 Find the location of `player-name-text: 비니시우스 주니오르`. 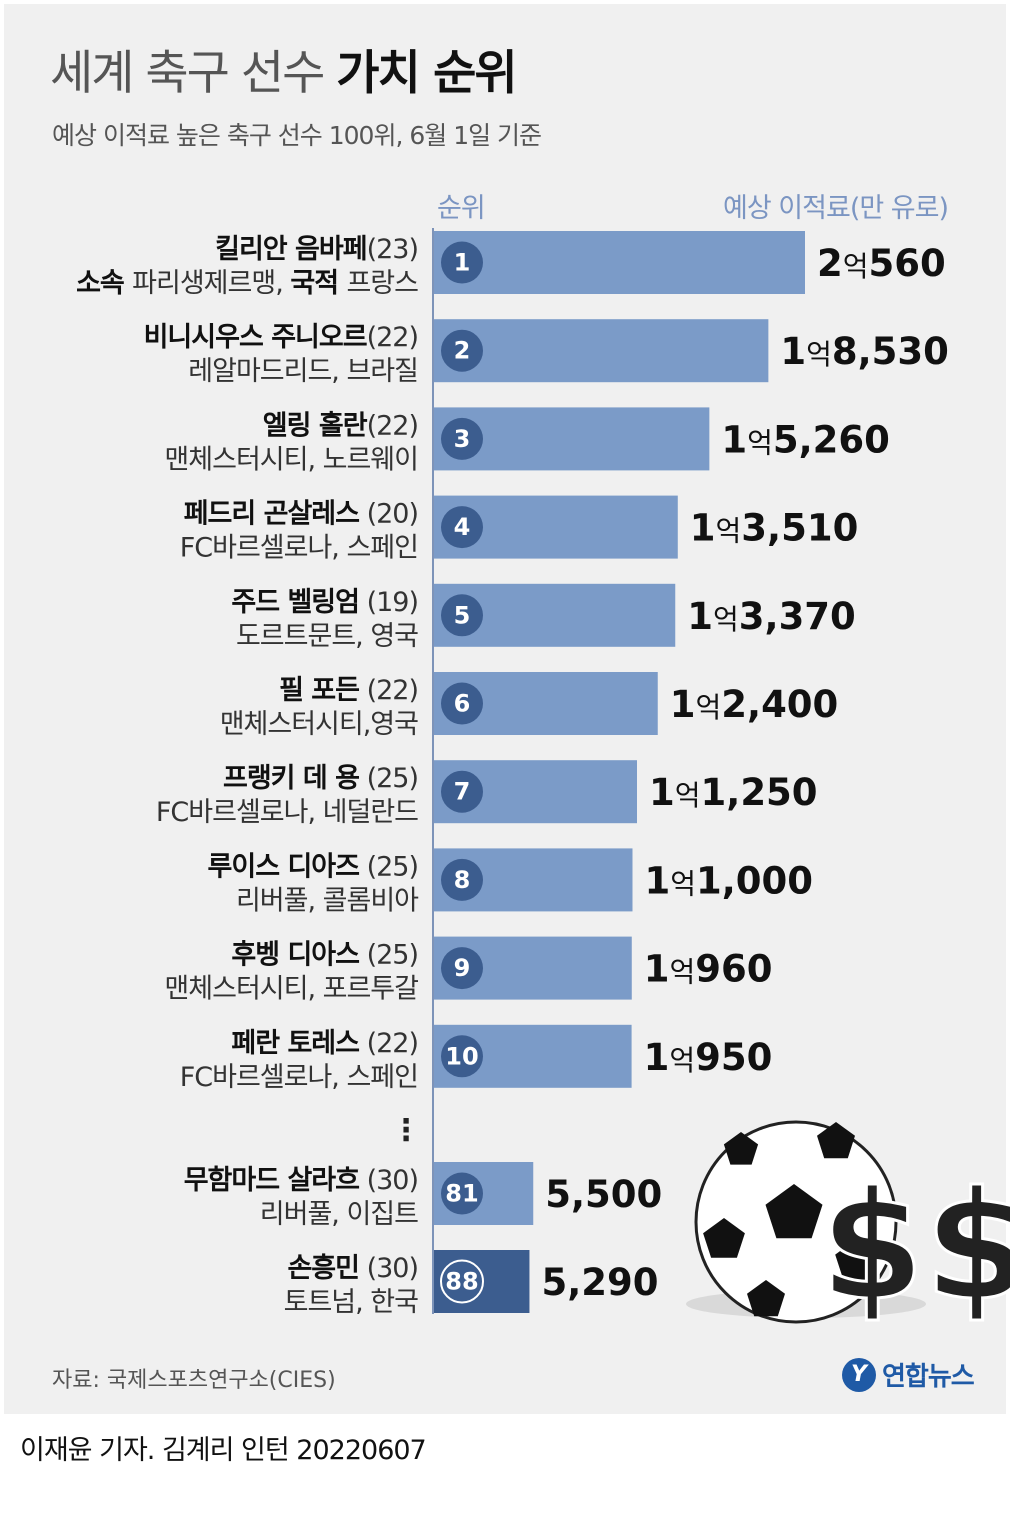

player-name-text: 비니시우스 주니오르 is located at coordinates (255, 337).